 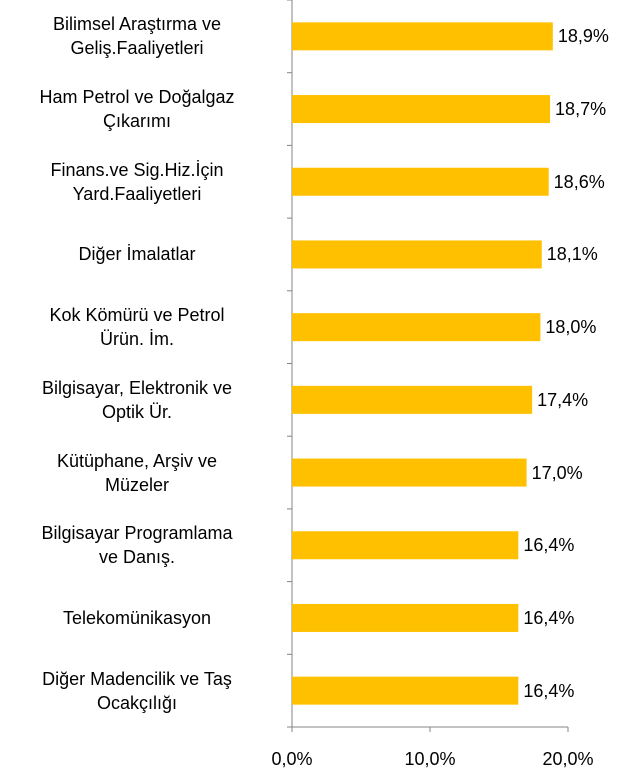 I want to click on category-label: Kok Kömürü ve Petrol Ürün. İm., so click(x=137, y=327).